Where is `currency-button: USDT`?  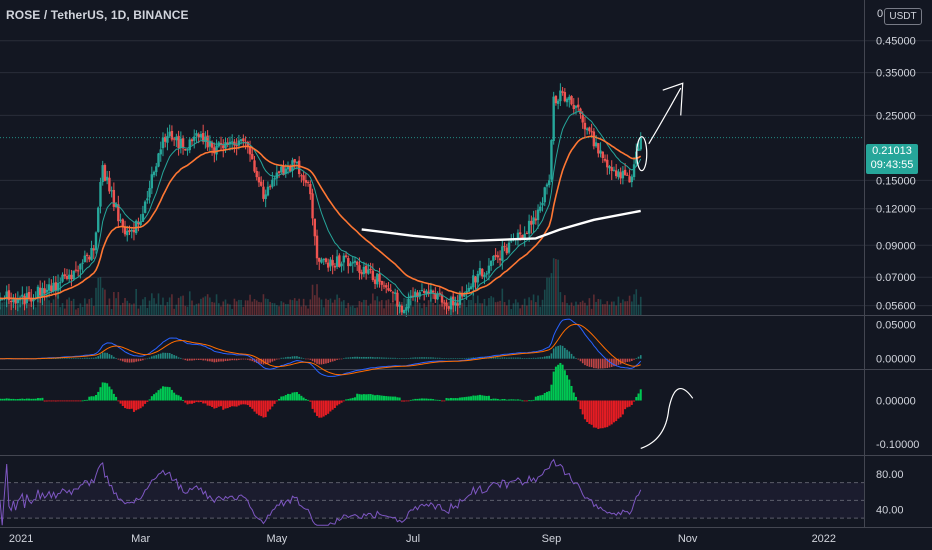
currency-button: USDT is located at coordinates (903, 16).